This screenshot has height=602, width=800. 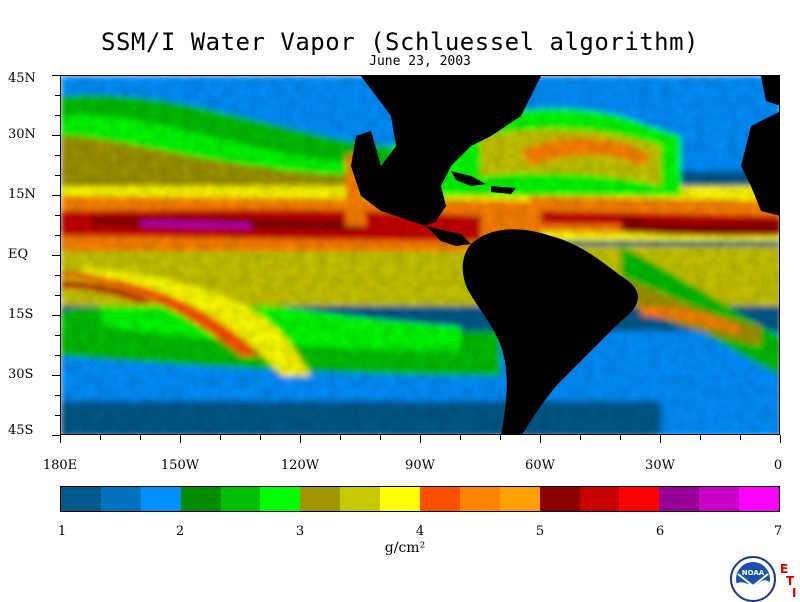 What do you see at coordinates (784, 569) in the screenshot?
I see `eti-letter-e: E` at bounding box center [784, 569].